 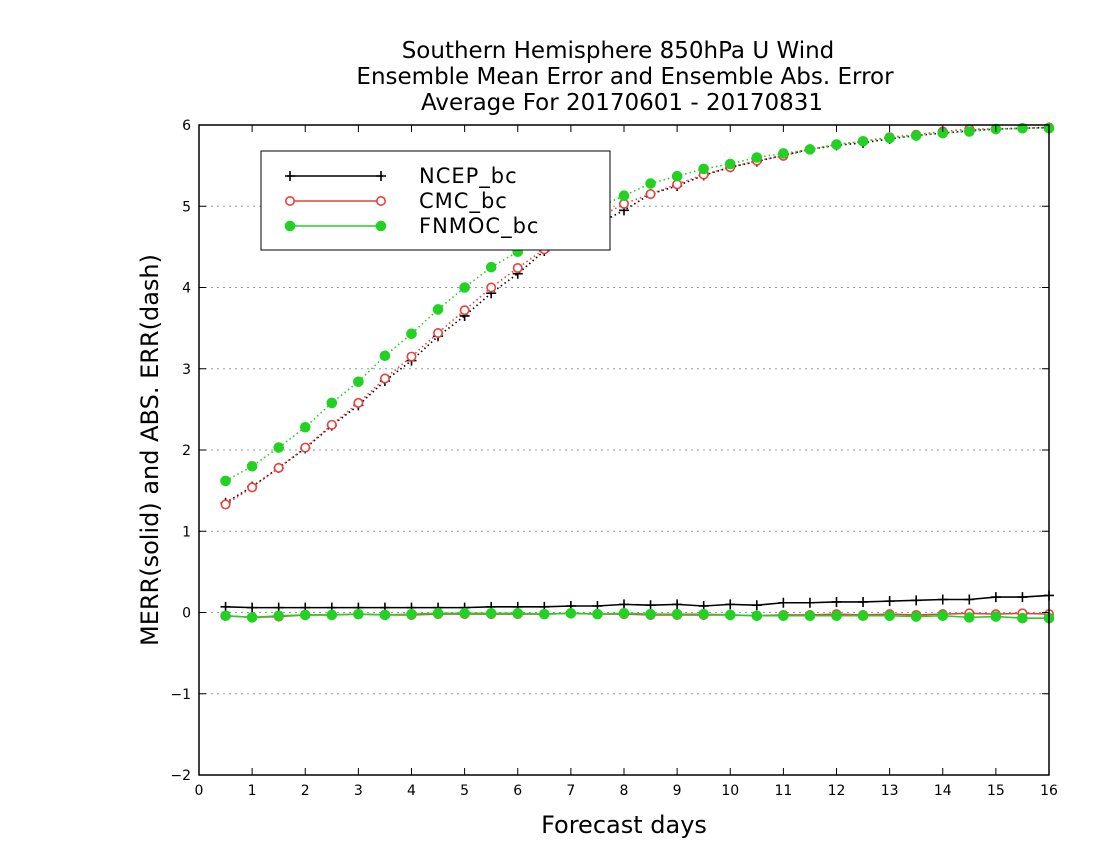 What do you see at coordinates (186, 370) in the screenshot?
I see `y-tick-label: 3` at bounding box center [186, 370].